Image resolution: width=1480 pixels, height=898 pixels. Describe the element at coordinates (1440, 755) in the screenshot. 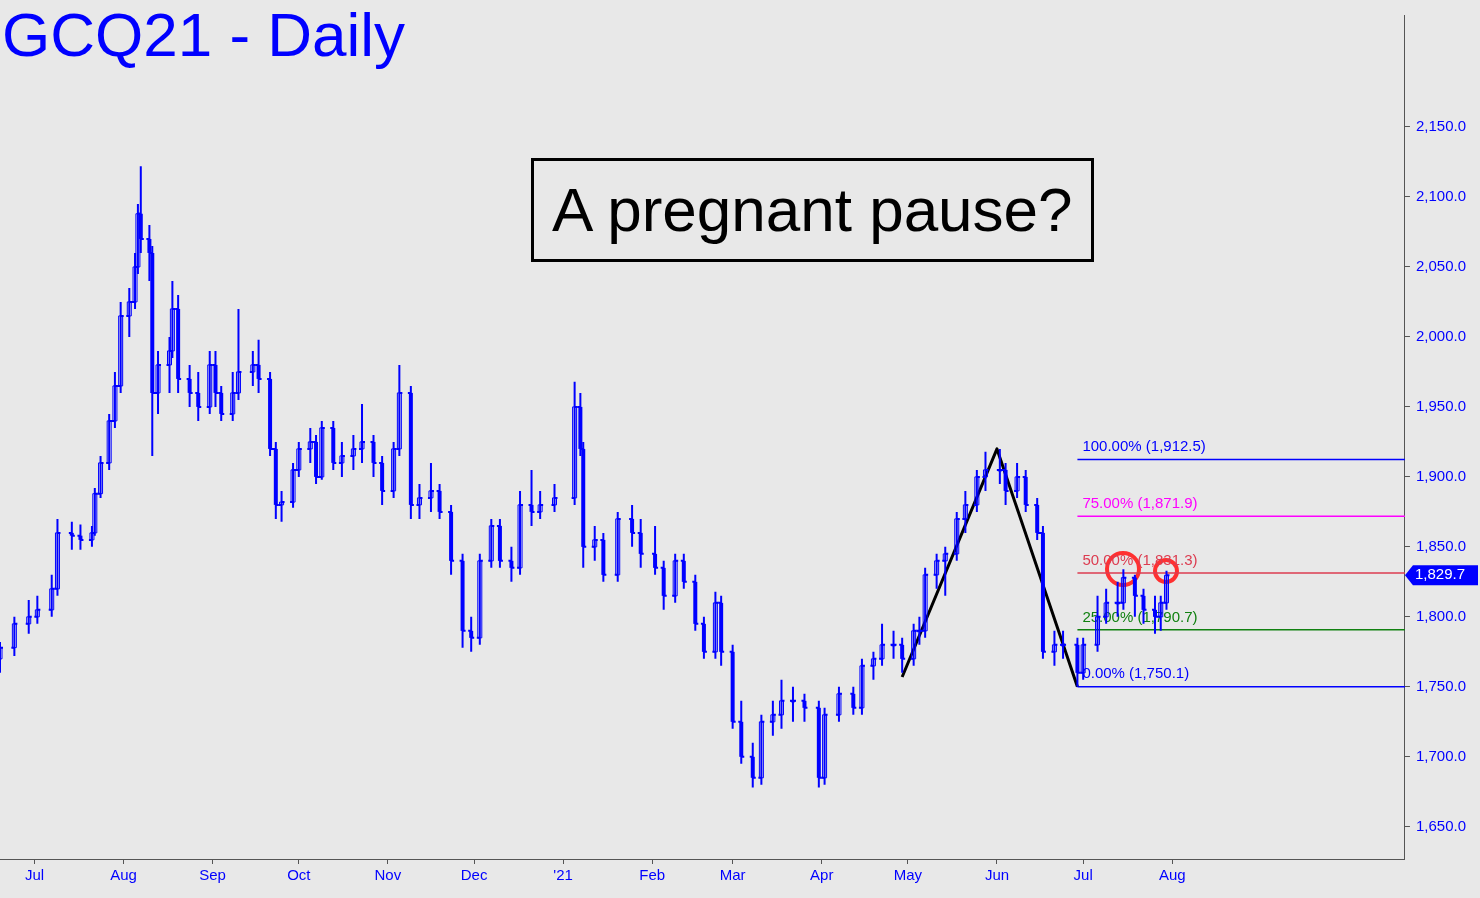

I see `y-tick-label: 1,700.0` at that location.